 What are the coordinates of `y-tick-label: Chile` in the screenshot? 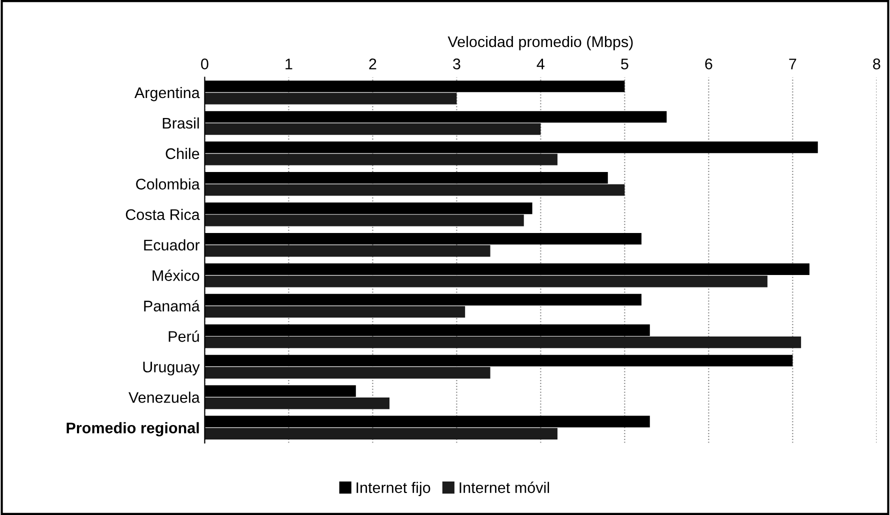 It's located at (183, 154).